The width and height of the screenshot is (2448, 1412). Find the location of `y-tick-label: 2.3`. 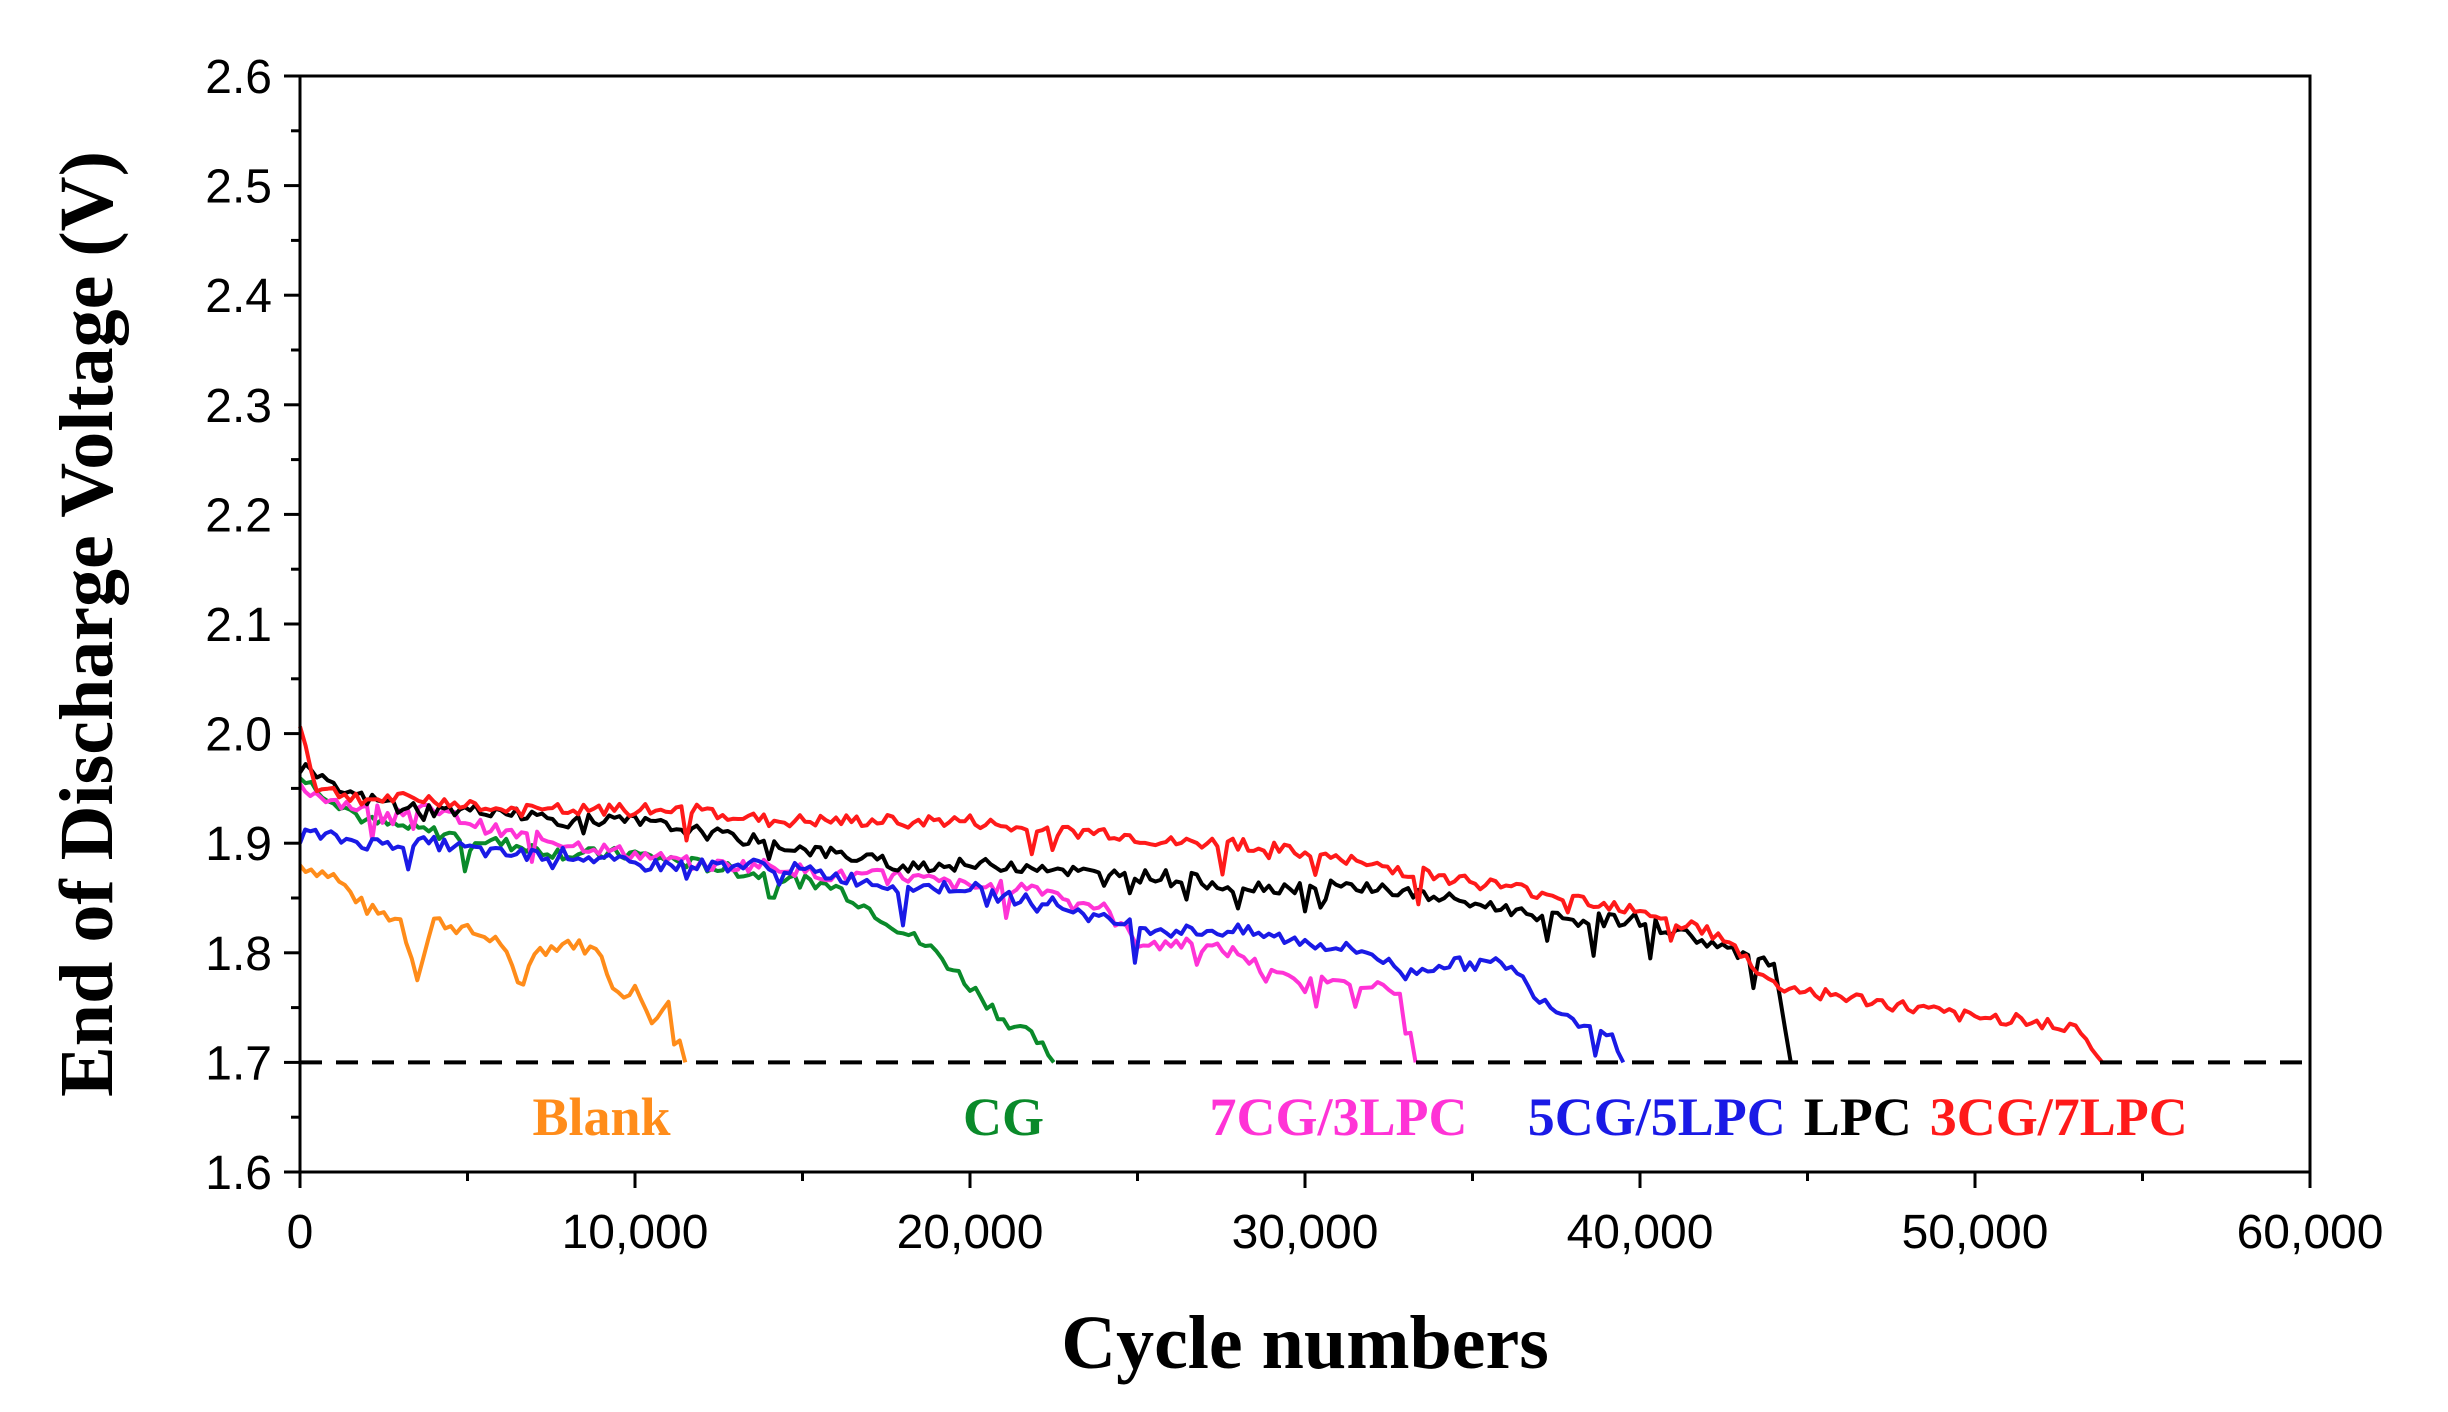

y-tick-label: 2.3 is located at coordinates (238, 406).